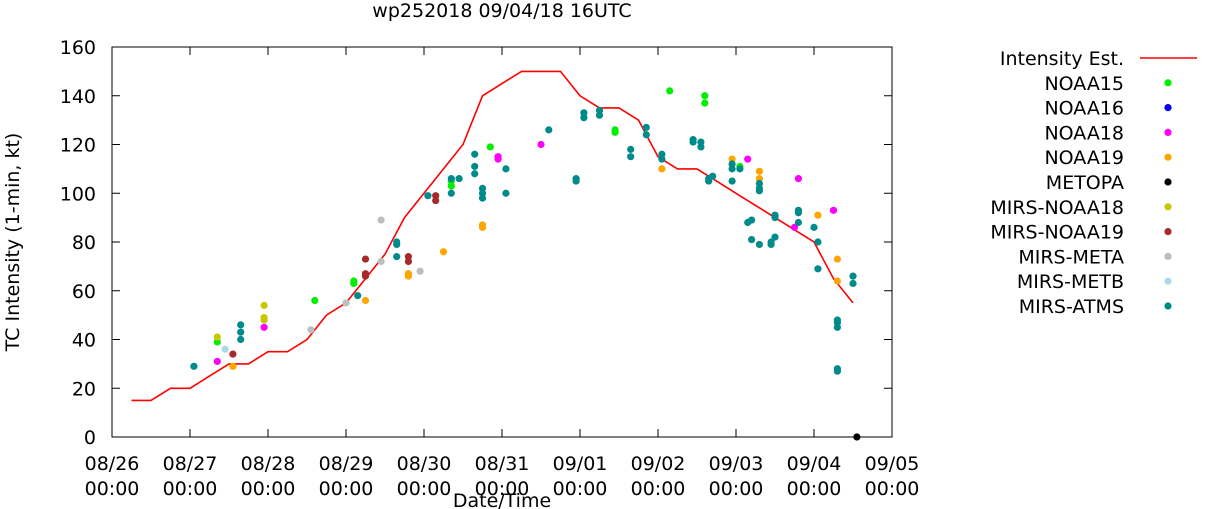 The width and height of the screenshot is (1211, 509). I want to click on x-tick-label: 09/03, so click(736, 464).